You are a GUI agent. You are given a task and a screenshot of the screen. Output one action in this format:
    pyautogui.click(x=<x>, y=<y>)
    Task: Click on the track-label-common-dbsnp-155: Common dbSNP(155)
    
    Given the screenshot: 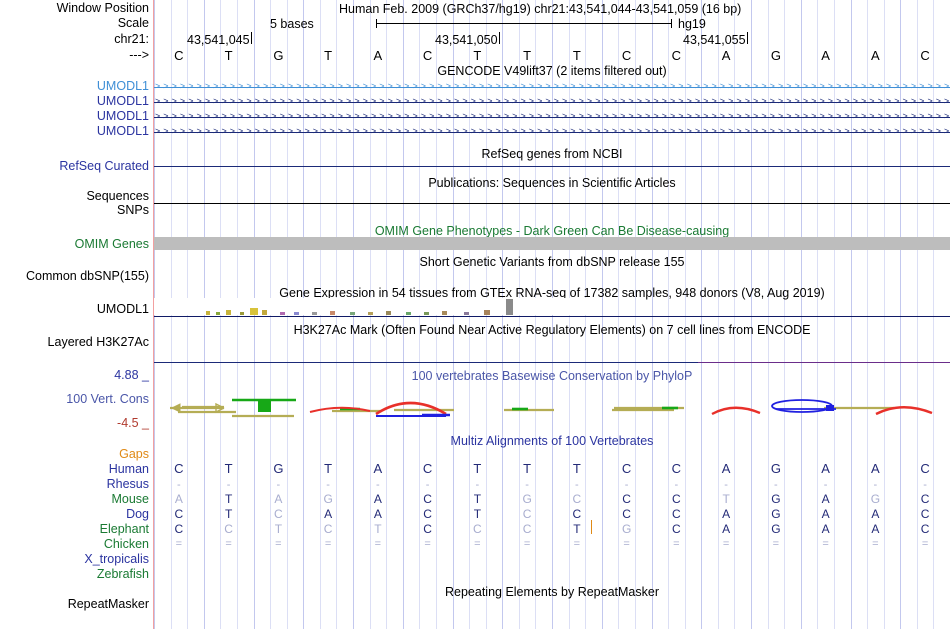 What is the action you would take?
    pyautogui.click(x=87, y=276)
    